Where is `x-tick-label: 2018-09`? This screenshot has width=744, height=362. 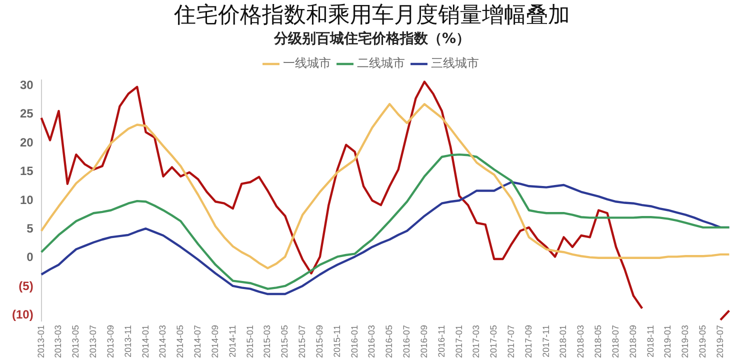 x-tick-label: 2018-09 is located at coordinates (633, 341).